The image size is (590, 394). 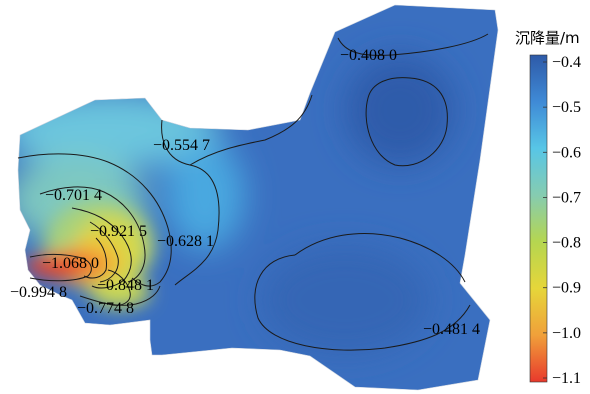 I want to click on contour-label: −0.481 4, so click(x=451, y=329).